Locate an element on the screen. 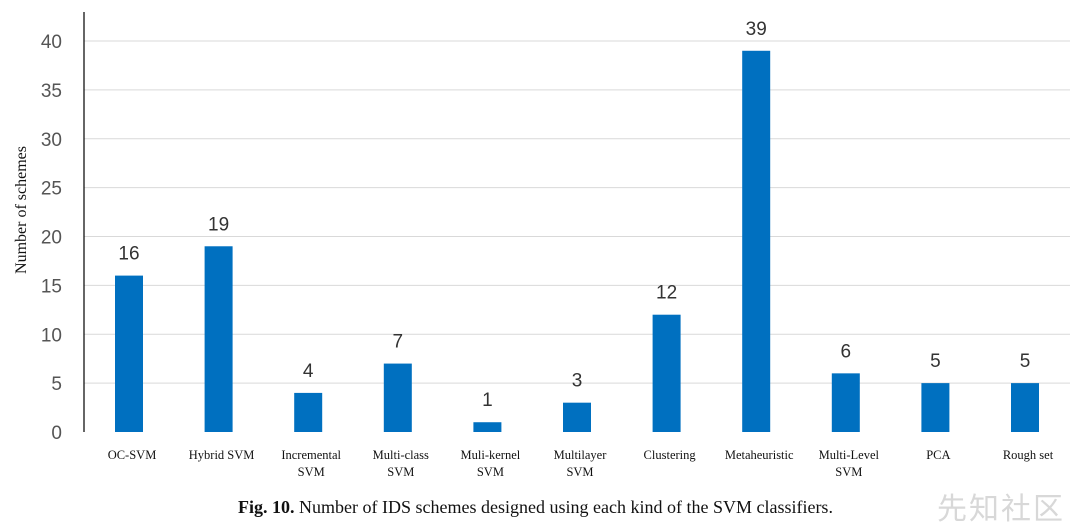 The height and width of the screenshot is (532, 1071). y-tick-label: 20 is located at coordinates (51, 238).